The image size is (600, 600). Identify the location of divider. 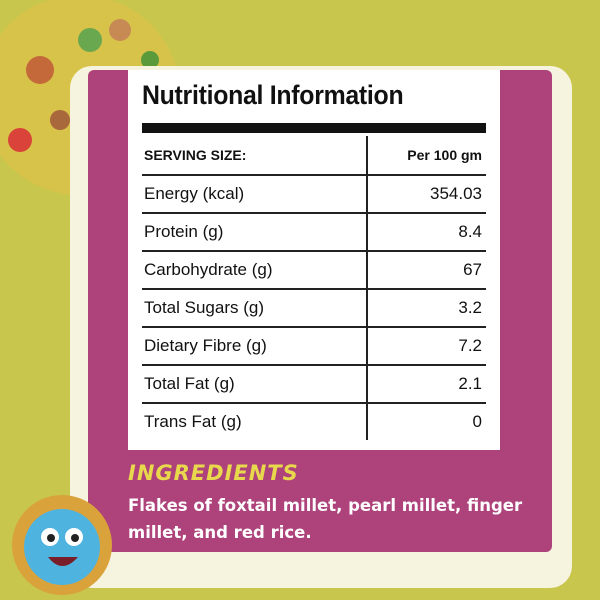
(314, 128).